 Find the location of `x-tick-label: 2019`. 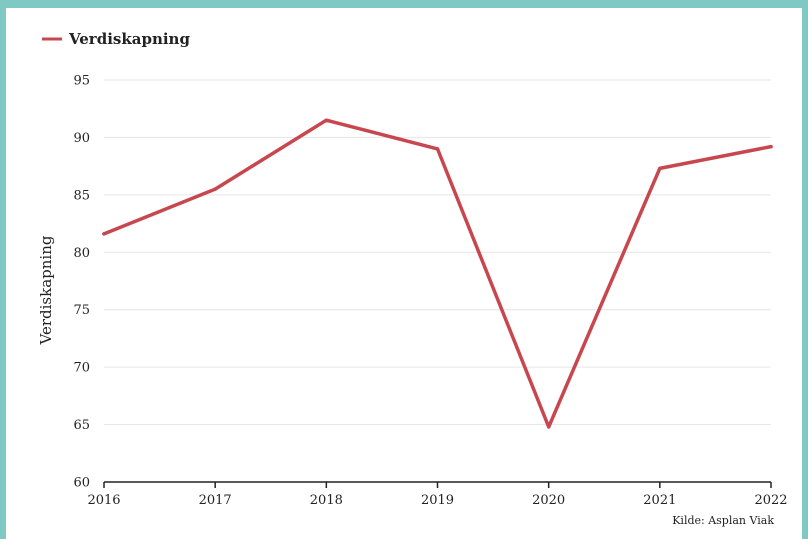

x-tick-label: 2019 is located at coordinates (437, 500).